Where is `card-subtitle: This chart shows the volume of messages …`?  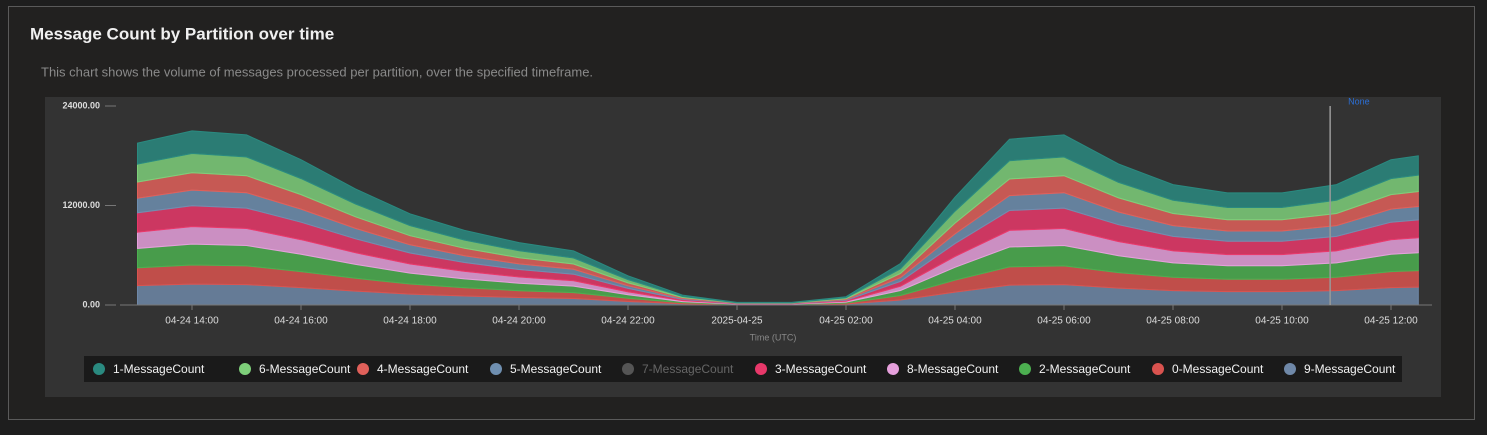
card-subtitle: This chart shows the volume of messages … is located at coordinates (317, 71).